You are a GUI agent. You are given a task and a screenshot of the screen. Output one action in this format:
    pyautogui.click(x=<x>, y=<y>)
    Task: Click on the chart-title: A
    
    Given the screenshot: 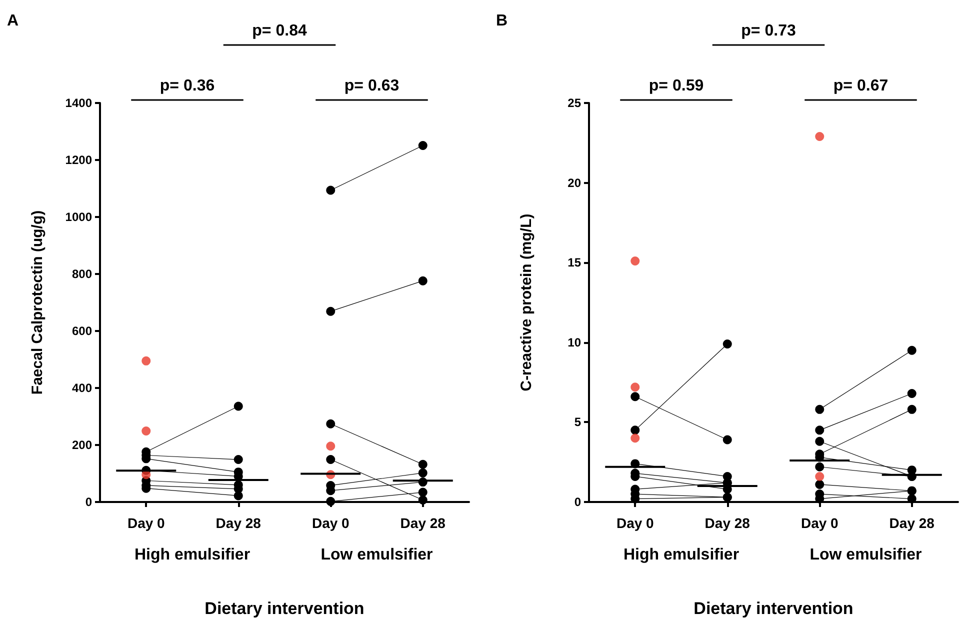 What is the action you would take?
    pyautogui.click(x=13, y=21)
    